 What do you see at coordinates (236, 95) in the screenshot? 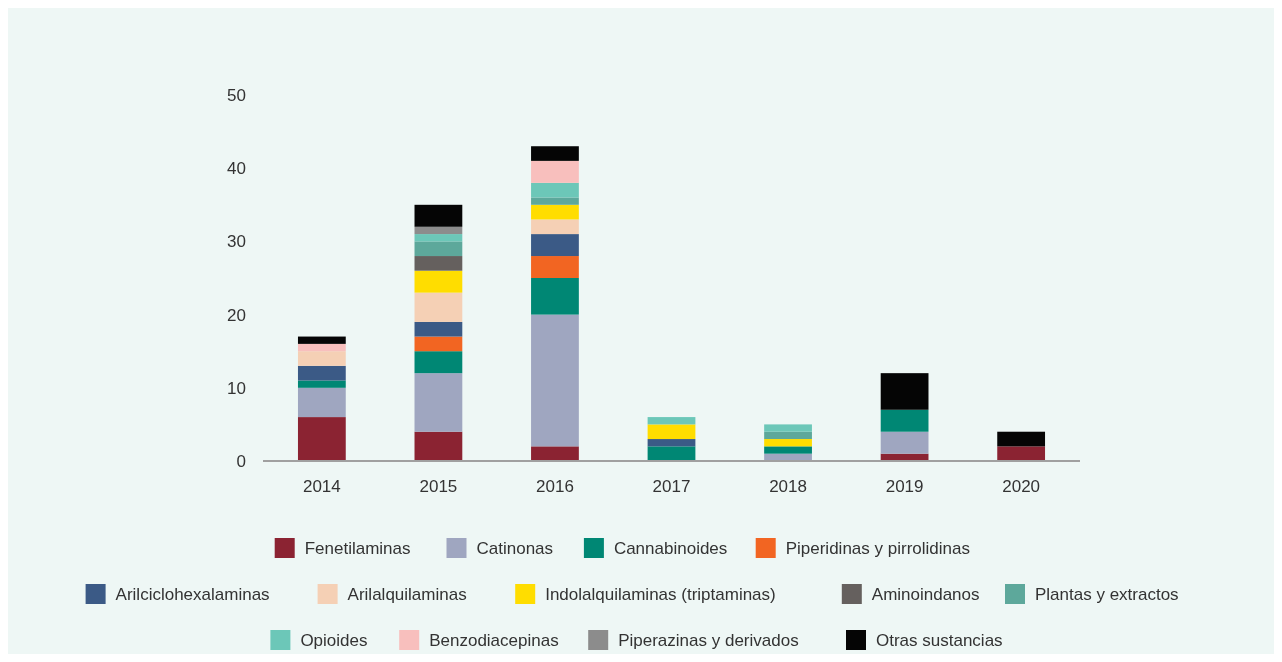
I see `y-tick-label: 50` at bounding box center [236, 95].